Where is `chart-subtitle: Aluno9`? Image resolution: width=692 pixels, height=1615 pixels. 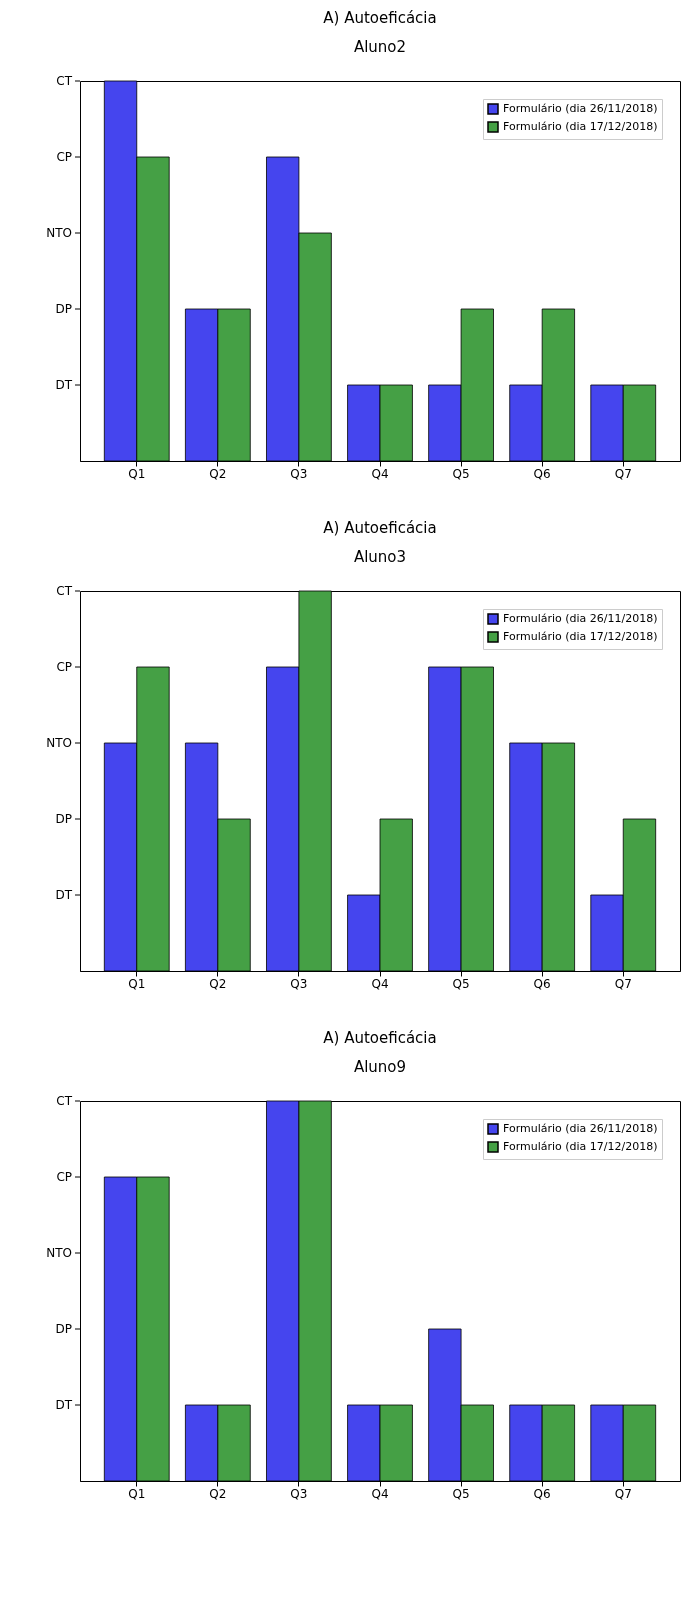 chart-subtitle: Aluno9 is located at coordinates (380, 1067).